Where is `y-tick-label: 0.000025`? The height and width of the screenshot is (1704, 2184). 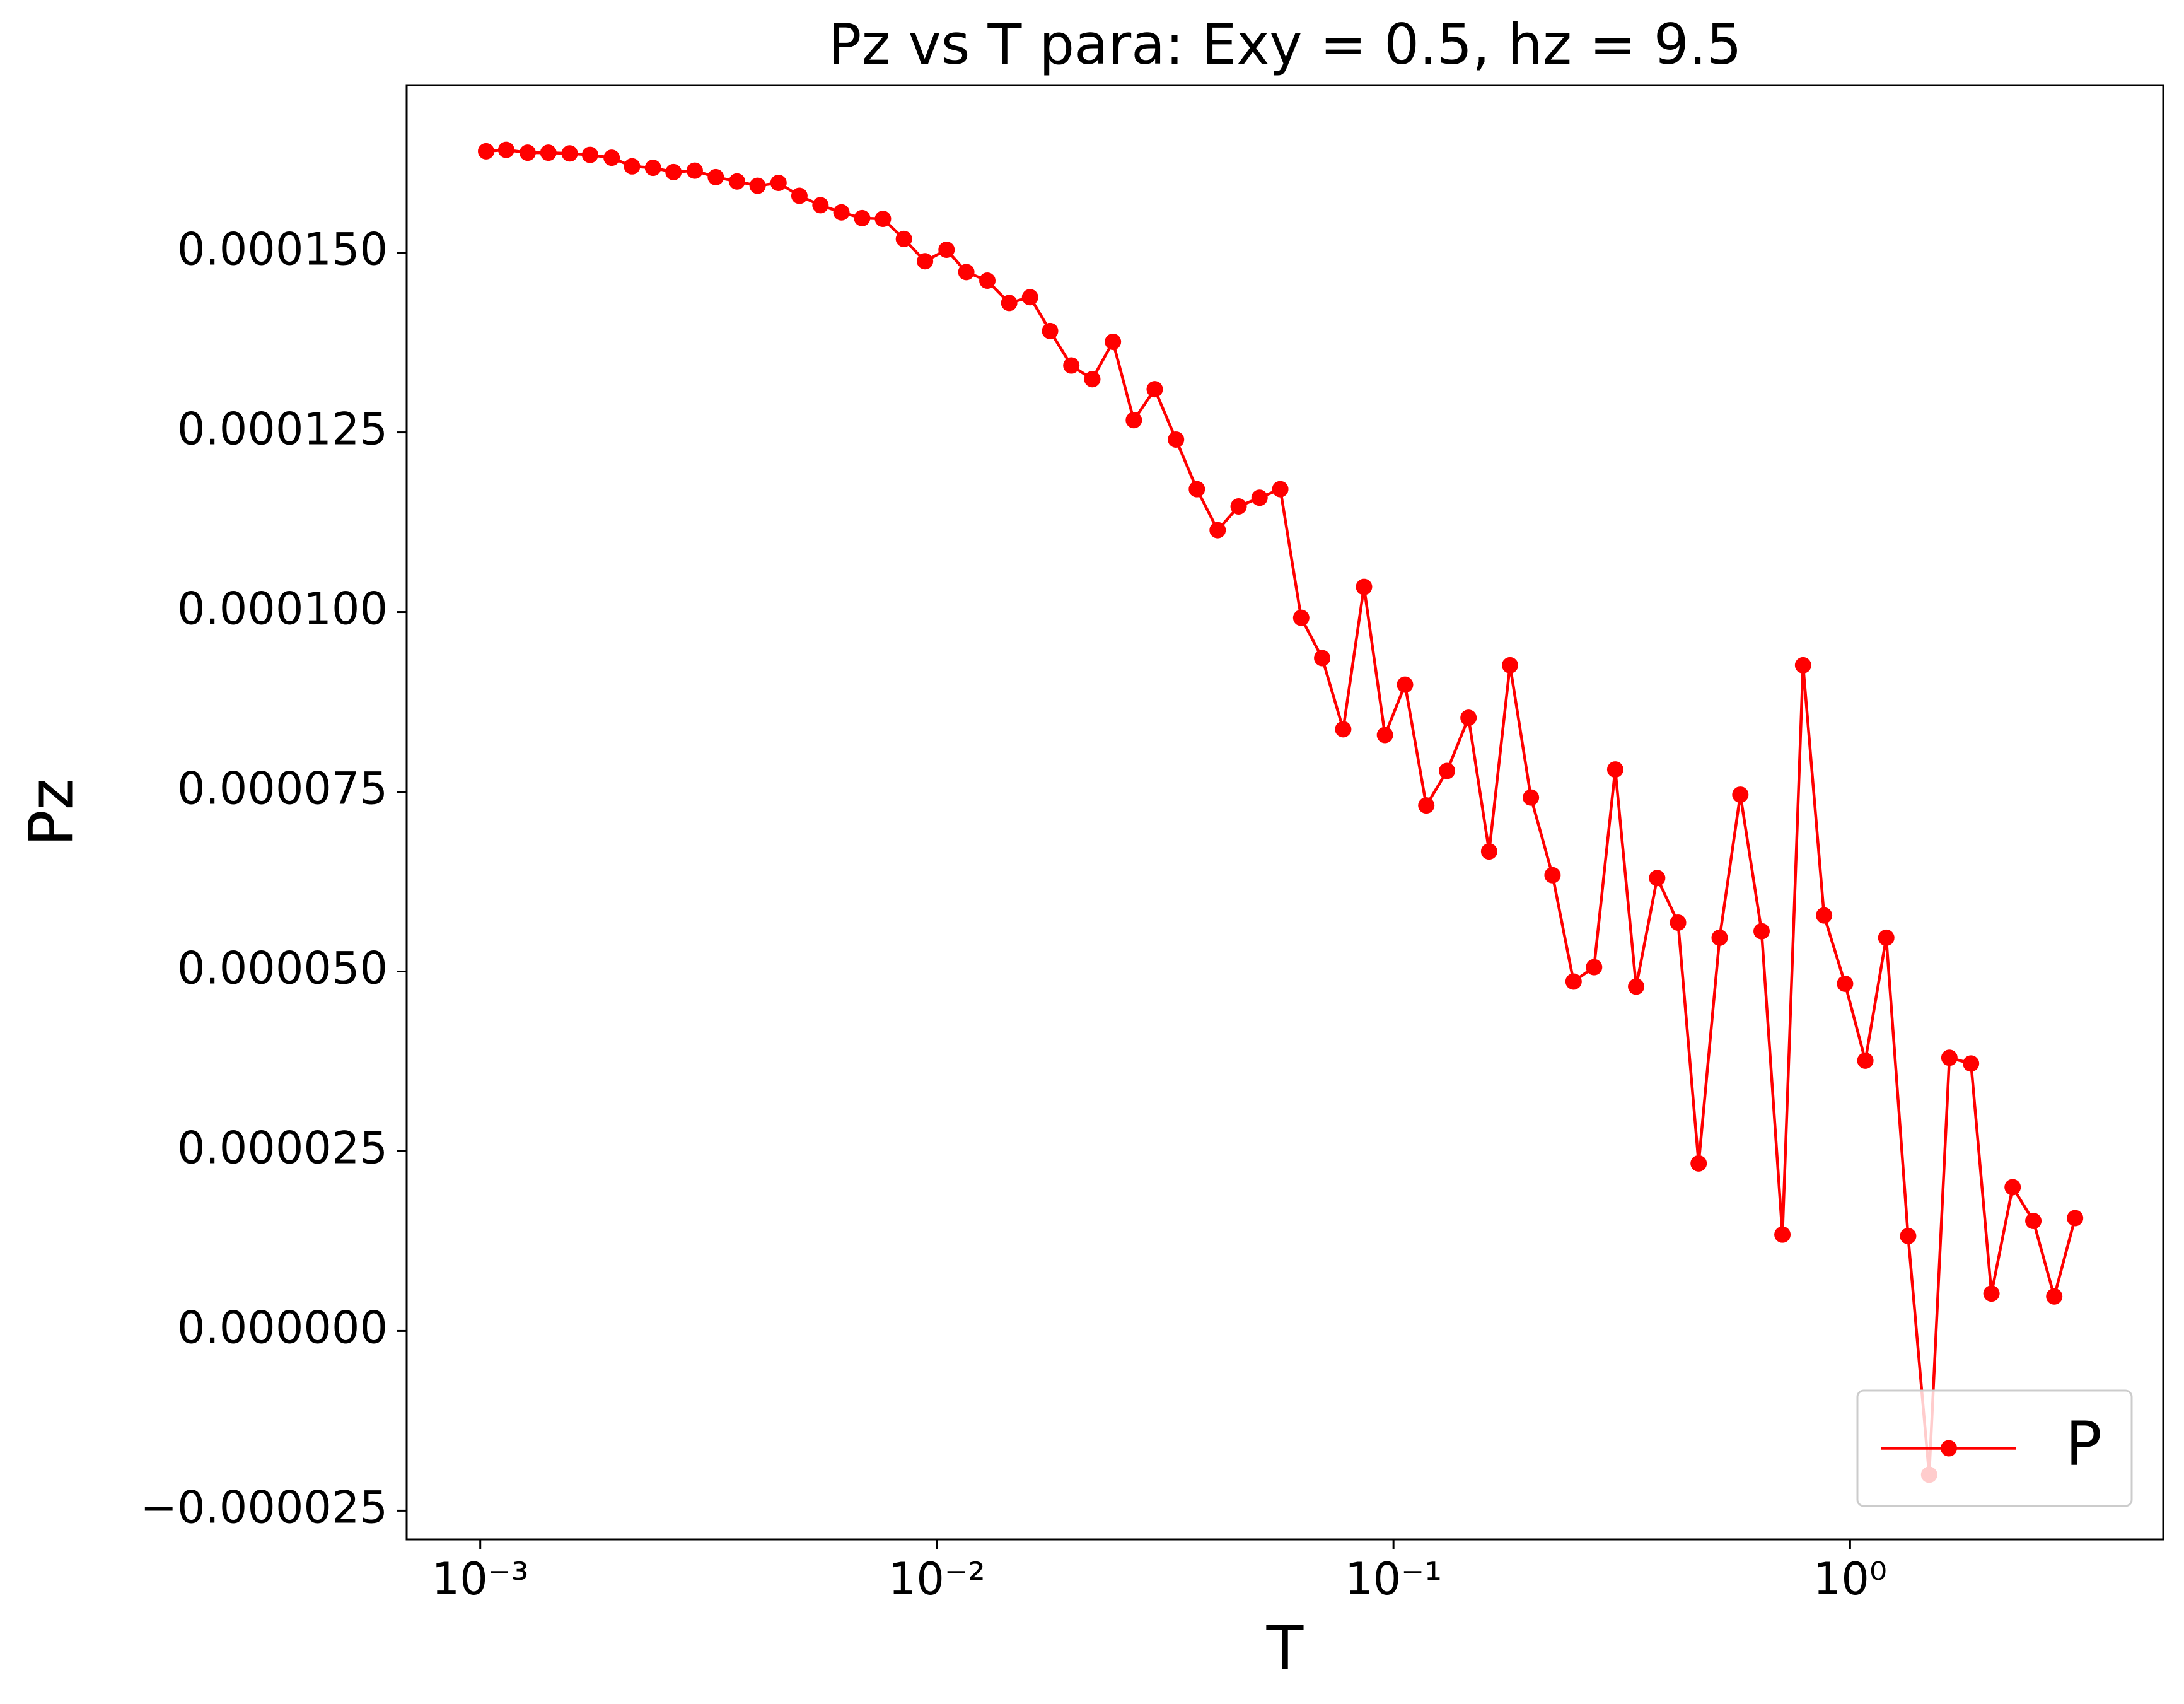 y-tick-label: 0.000025 is located at coordinates (282, 1148).